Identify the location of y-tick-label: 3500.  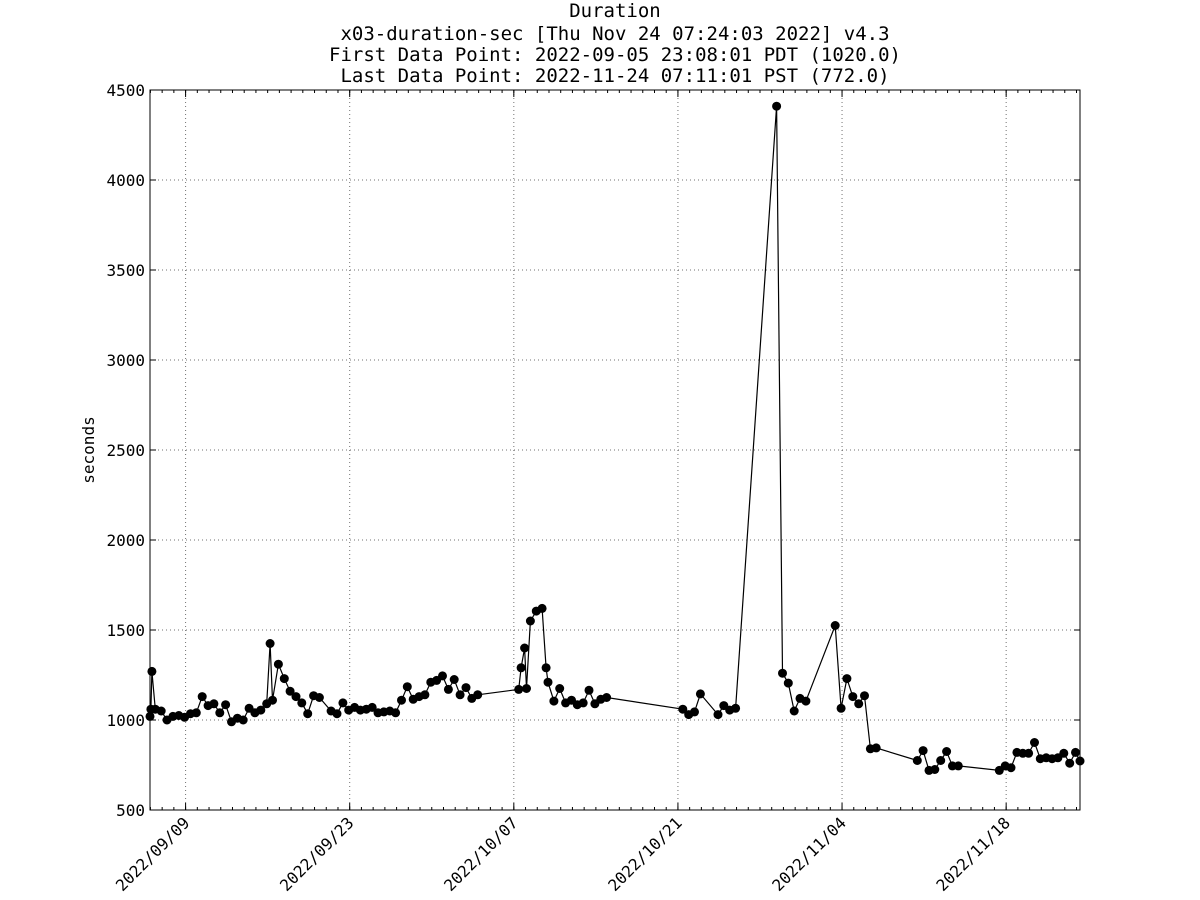
(125, 270).